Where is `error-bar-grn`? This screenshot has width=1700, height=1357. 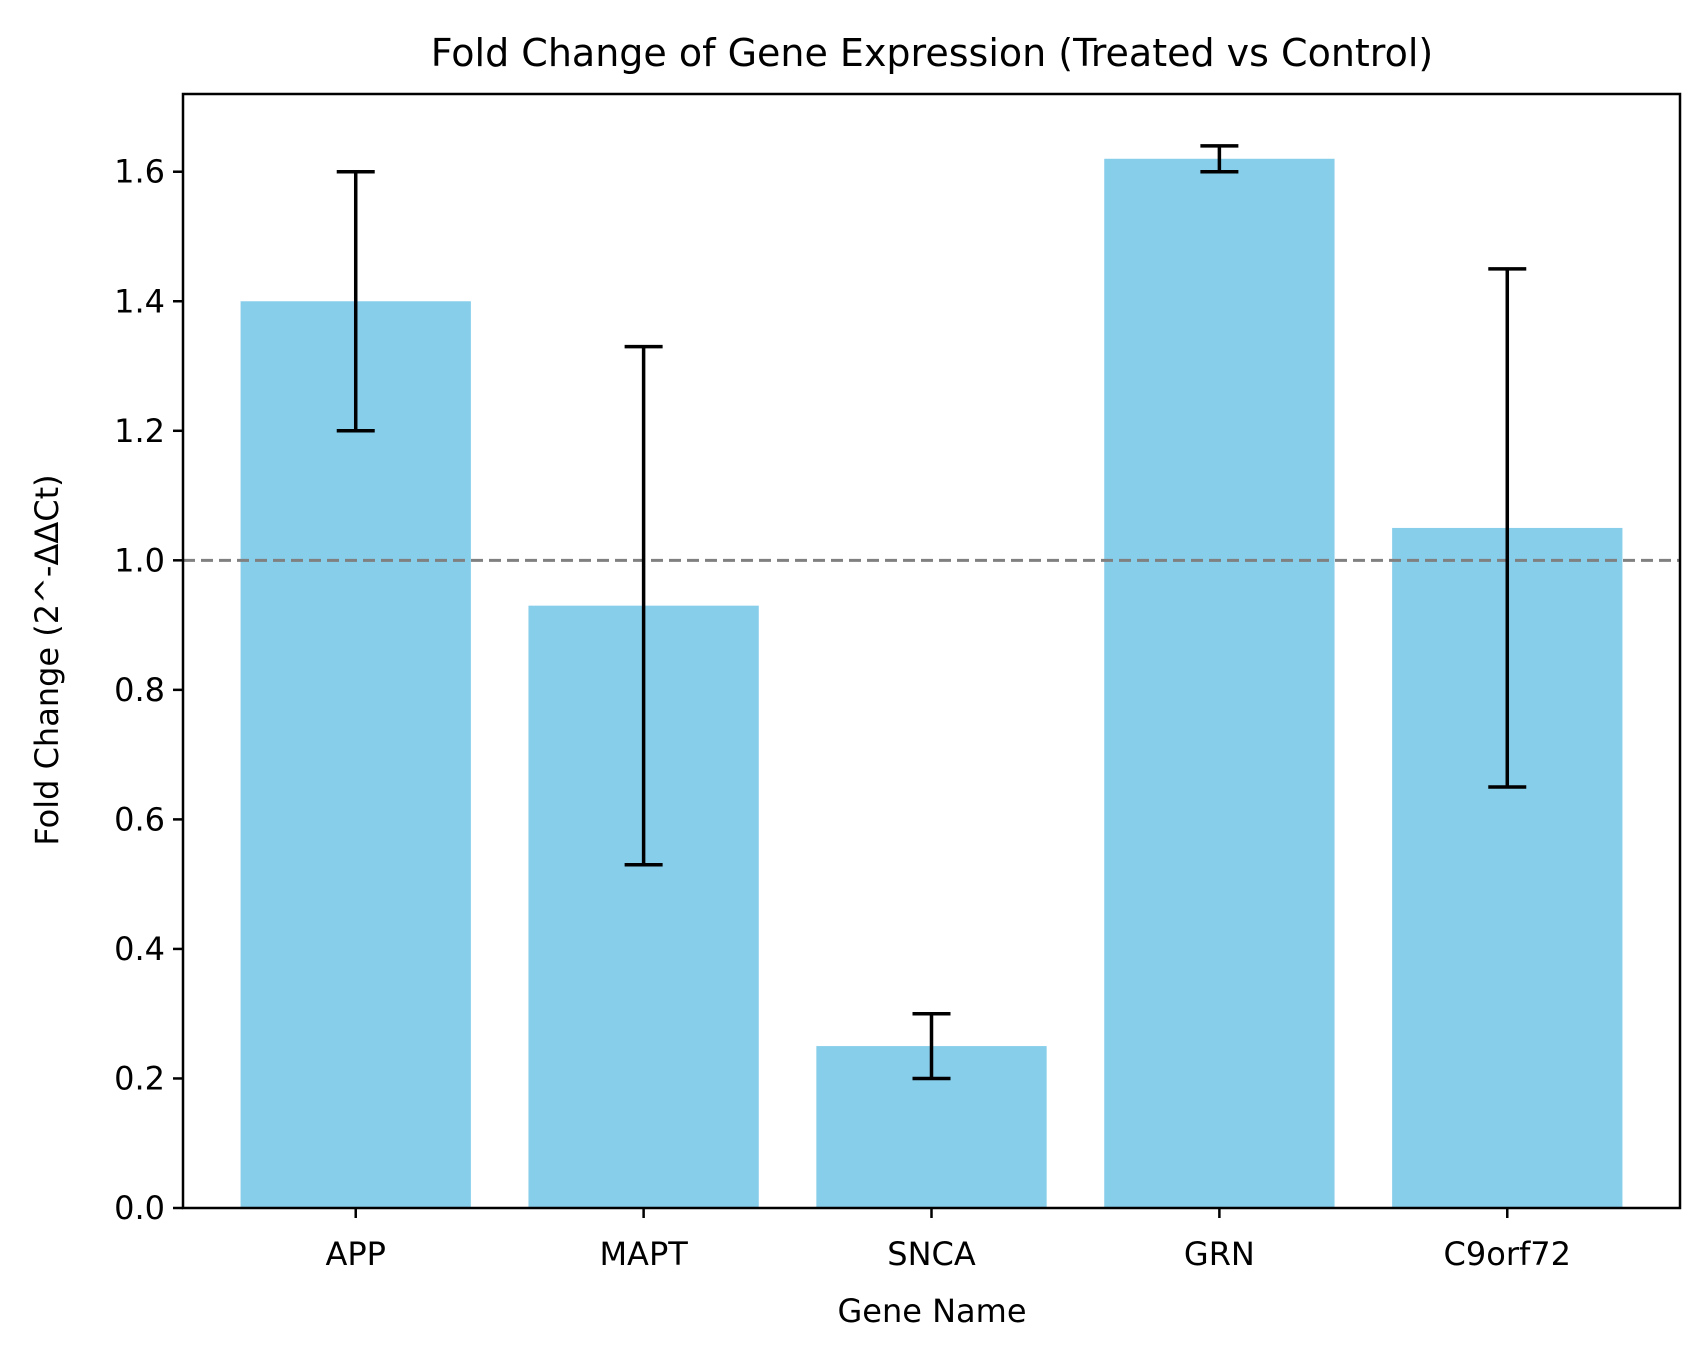 error-bar-grn is located at coordinates (1219, 159).